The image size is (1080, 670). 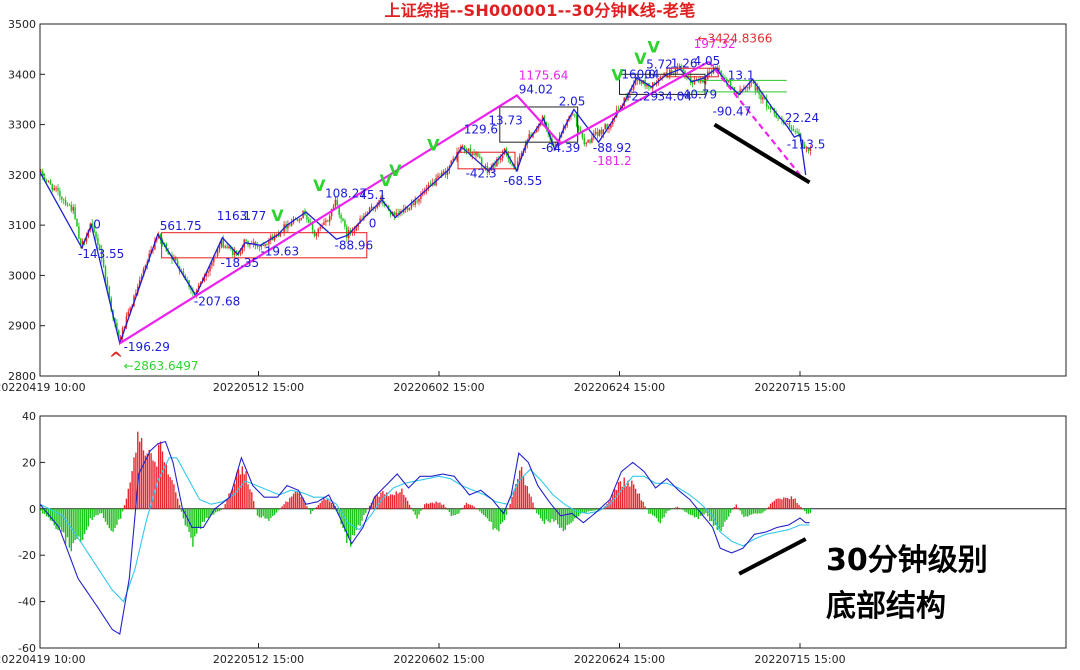 I want to click on stroke-value-label: -68.55, so click(x=523, y=181).